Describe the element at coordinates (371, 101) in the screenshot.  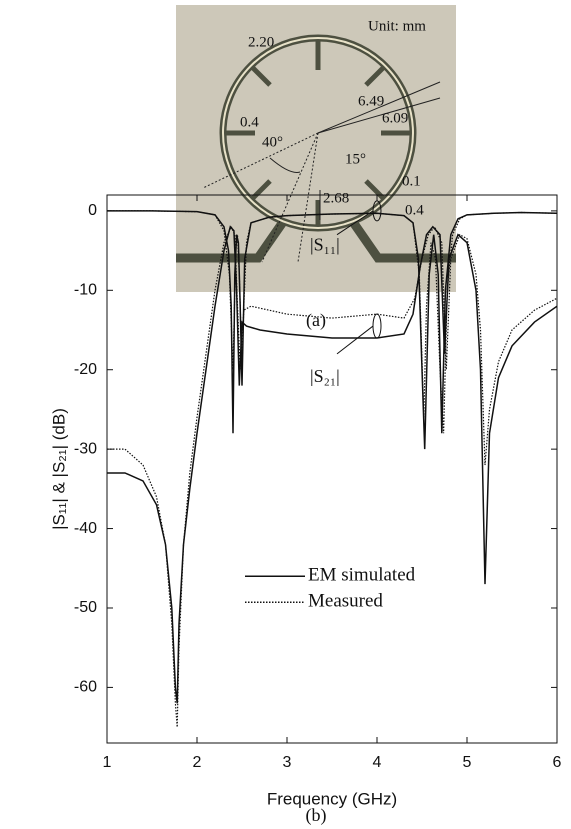
I see `dimension-label: 6.49` at that location.